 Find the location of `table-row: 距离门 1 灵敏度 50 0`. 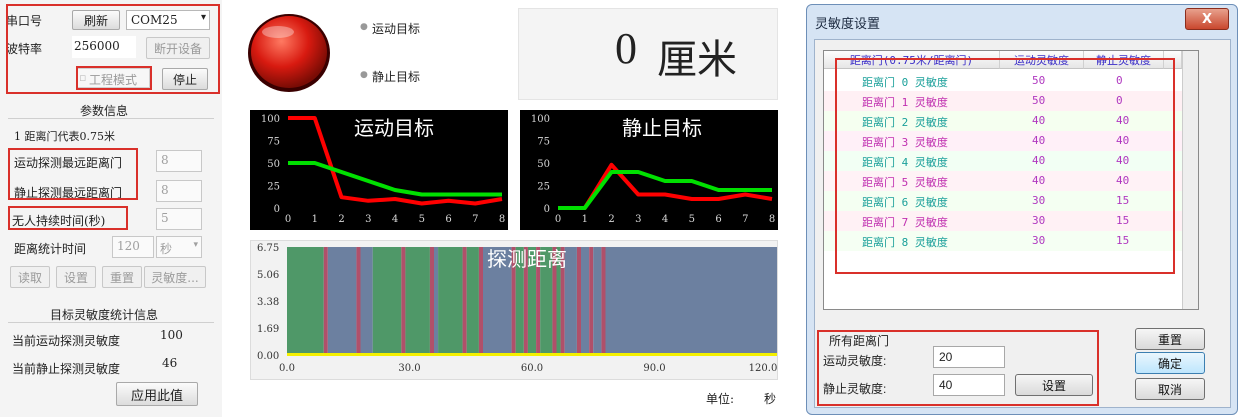

table-row: 距离门 1 灵敏度 50 0 is located at coordinates (1011, 101).